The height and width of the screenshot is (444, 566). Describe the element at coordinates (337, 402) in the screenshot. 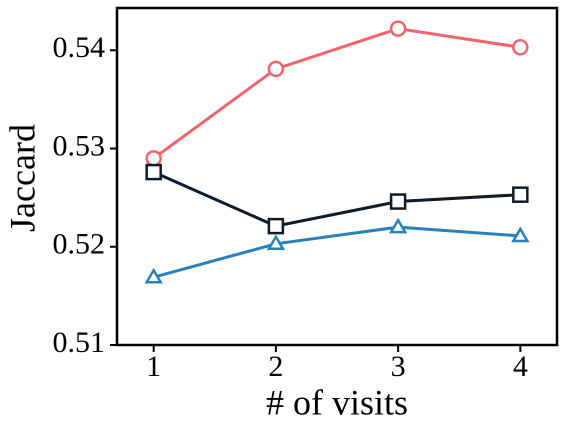

I see `x-axis-label: # of visits` at that location.